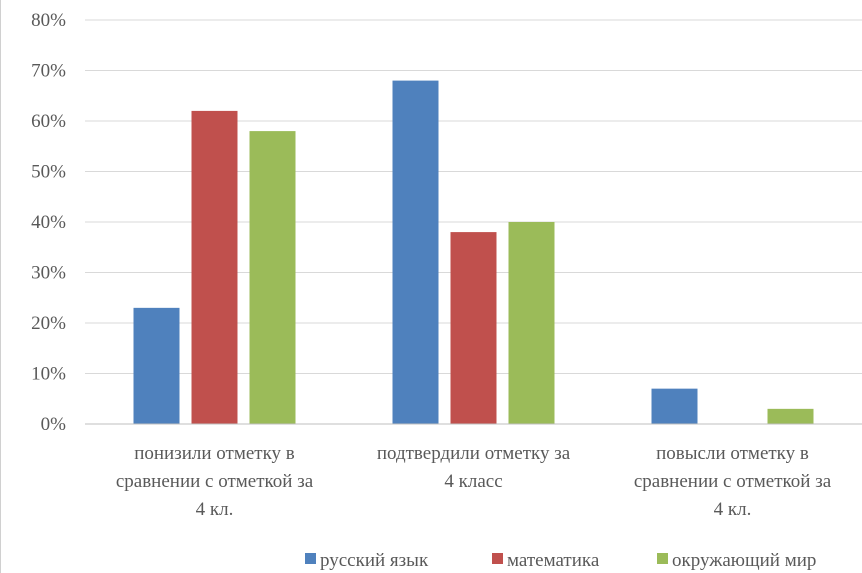  I want to click on y-tick-label: 20%, so click(48, 323).